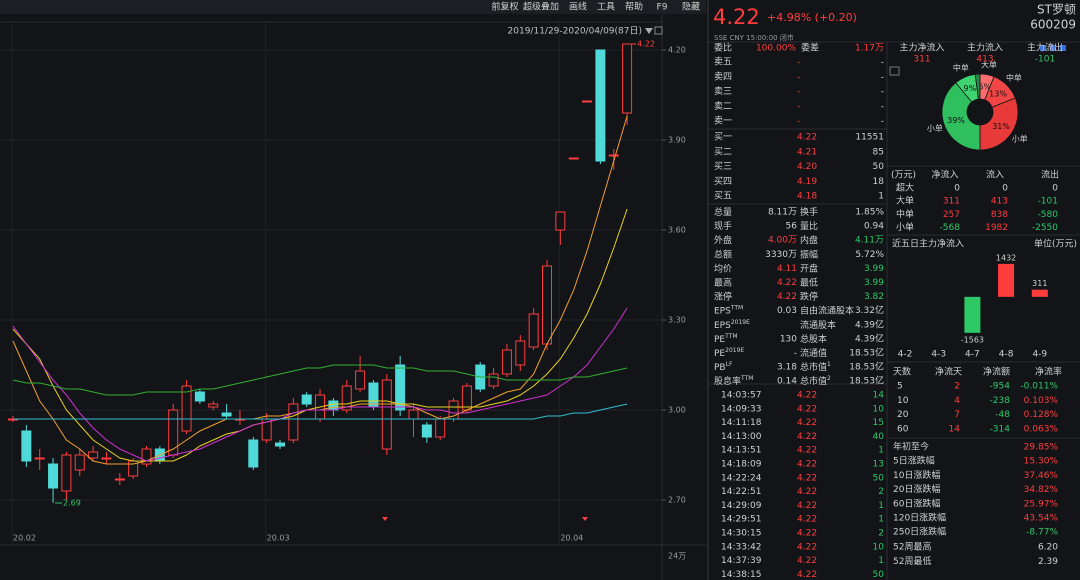  Describe the element at coordinates (1056, 10) in the screenshot. I see `stock-name: ST罗顿` at that location.